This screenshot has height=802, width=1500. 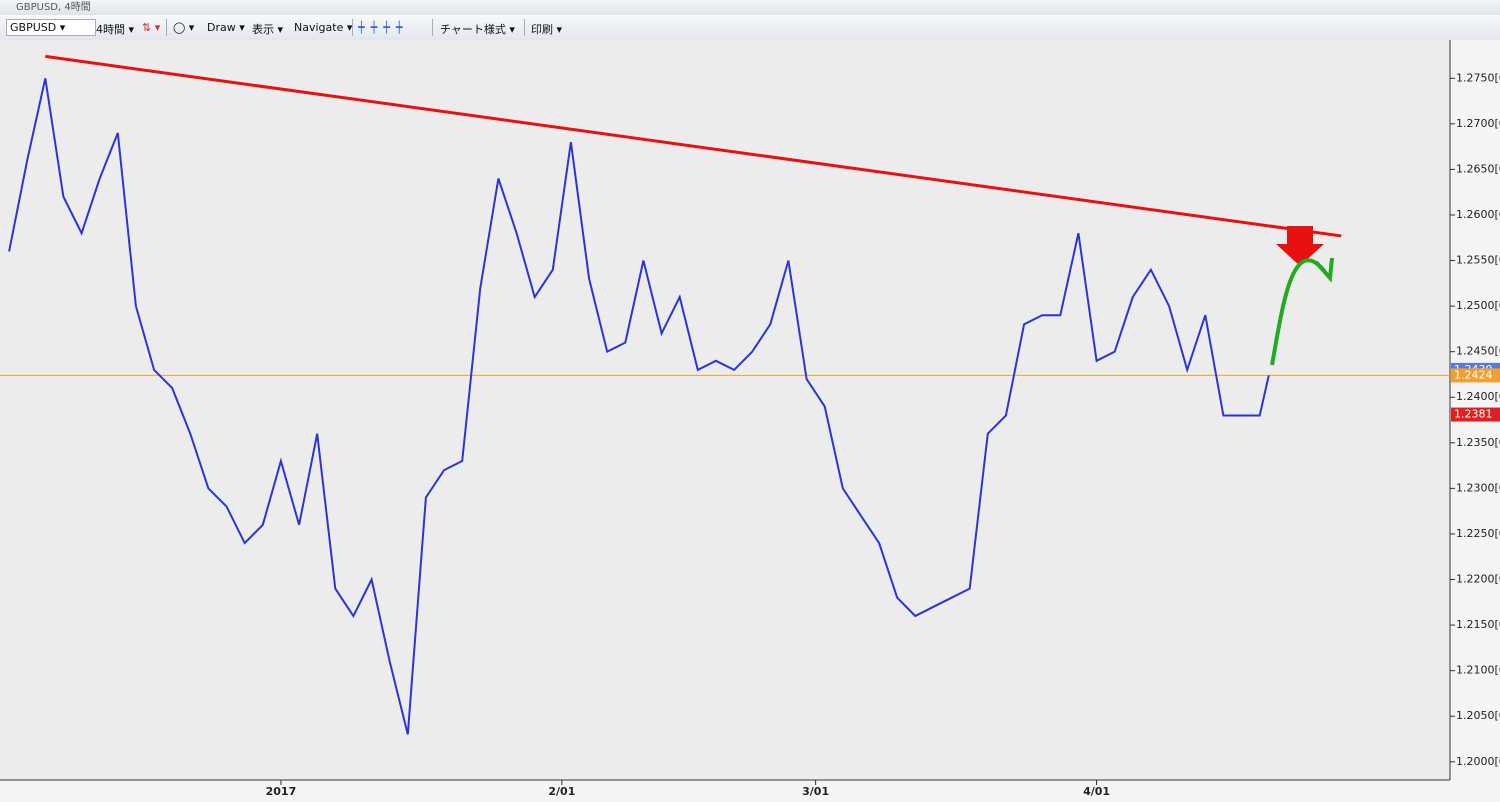 I want to click on y-tick-label: 1.2050[0, so click(x=1478, y=715).